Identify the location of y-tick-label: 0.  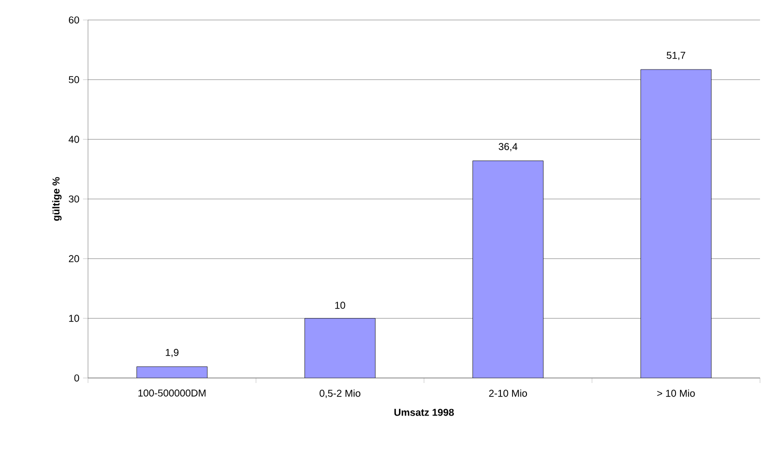
(77, 378).